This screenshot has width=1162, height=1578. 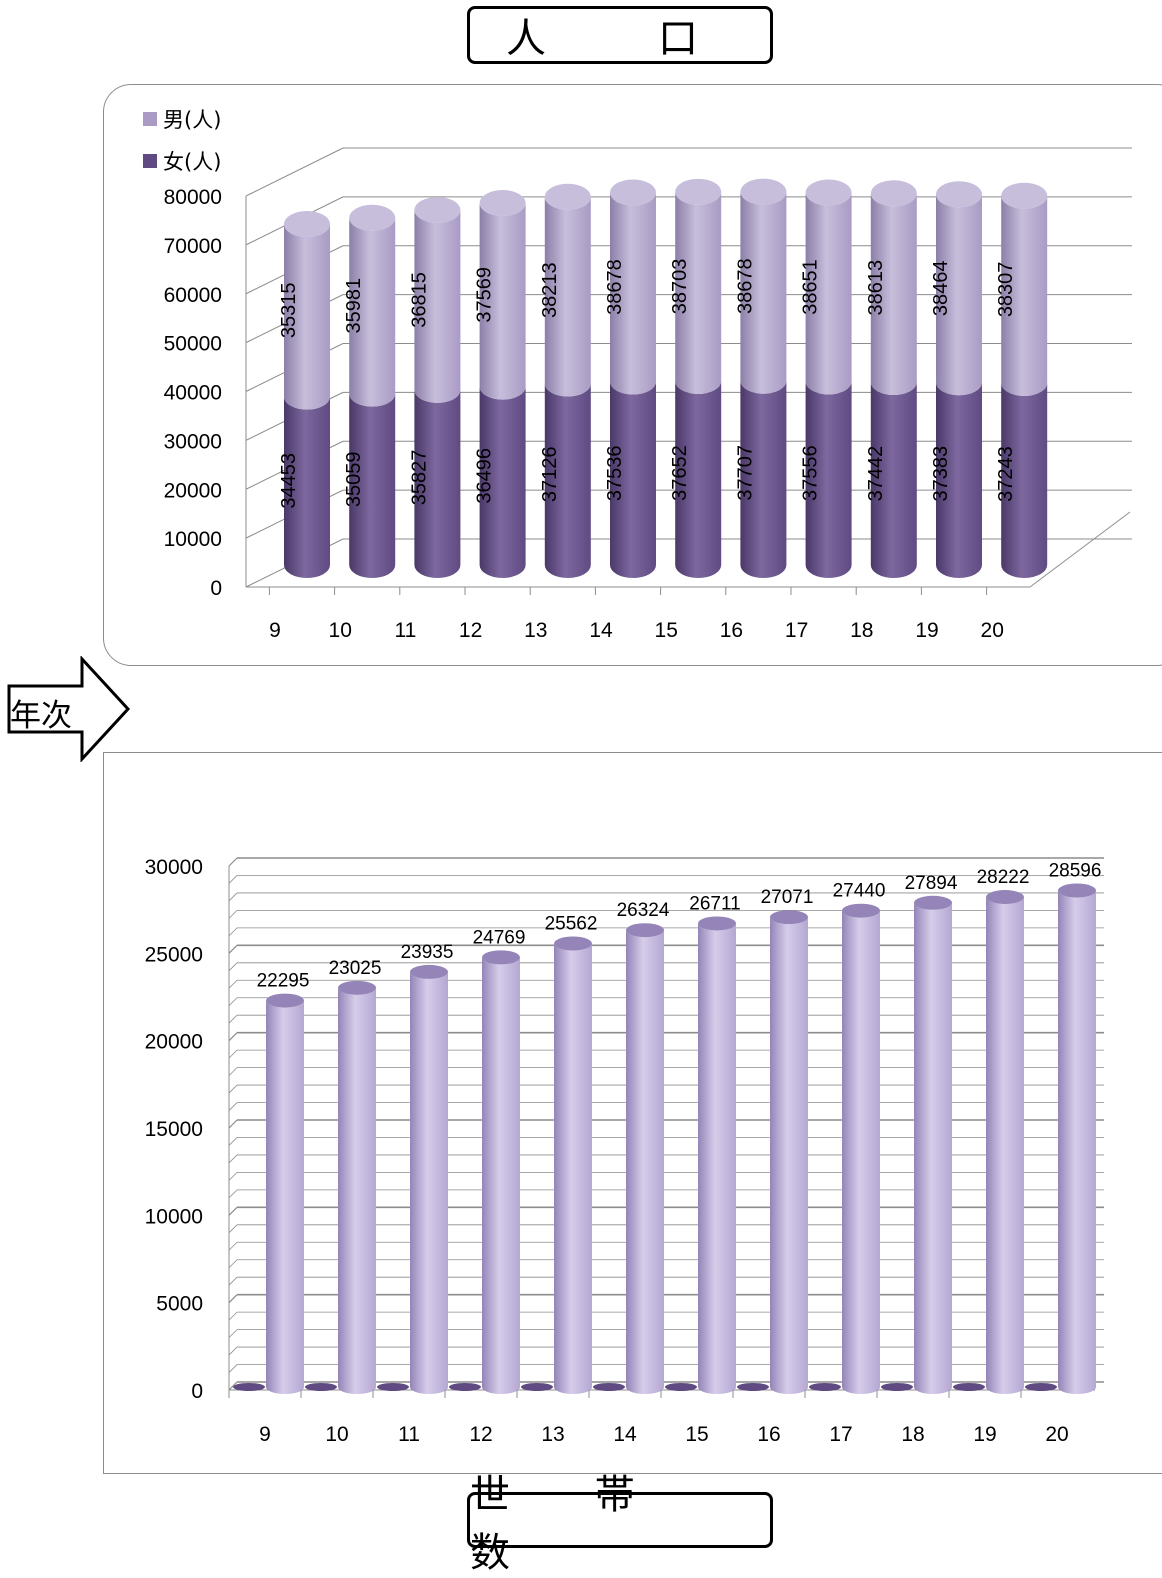 I want to click on data-label-male: 38703, so click(x=680, y=287).